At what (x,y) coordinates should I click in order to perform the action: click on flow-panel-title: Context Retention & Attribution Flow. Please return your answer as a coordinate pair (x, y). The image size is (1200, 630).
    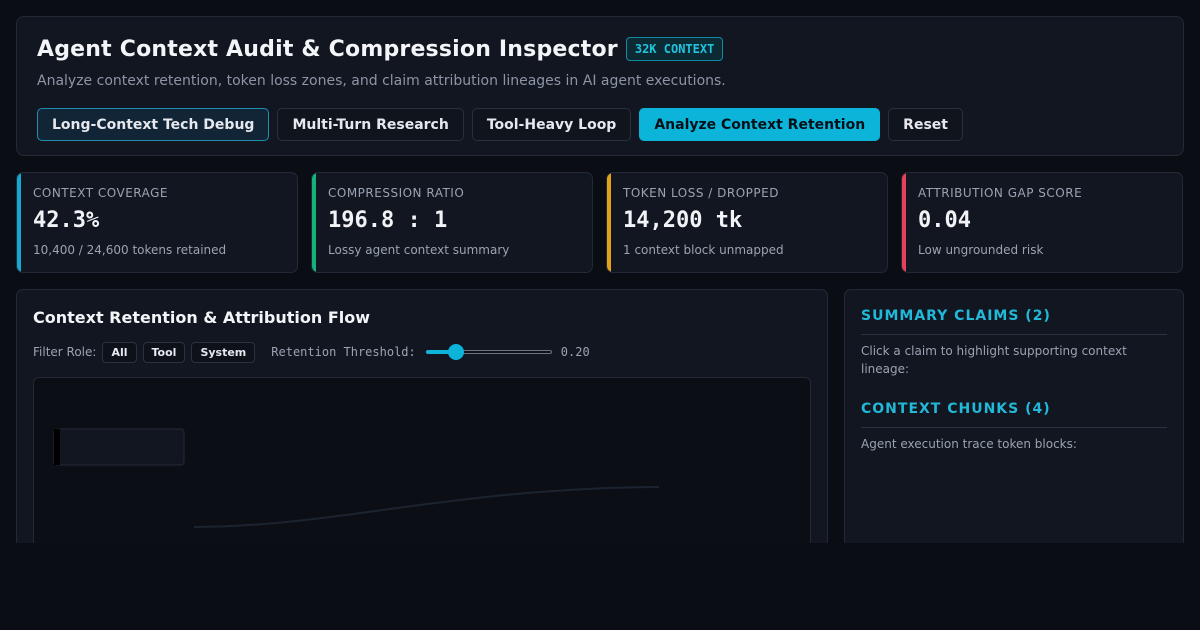
    Looking at the image, I should click on (202, 317).